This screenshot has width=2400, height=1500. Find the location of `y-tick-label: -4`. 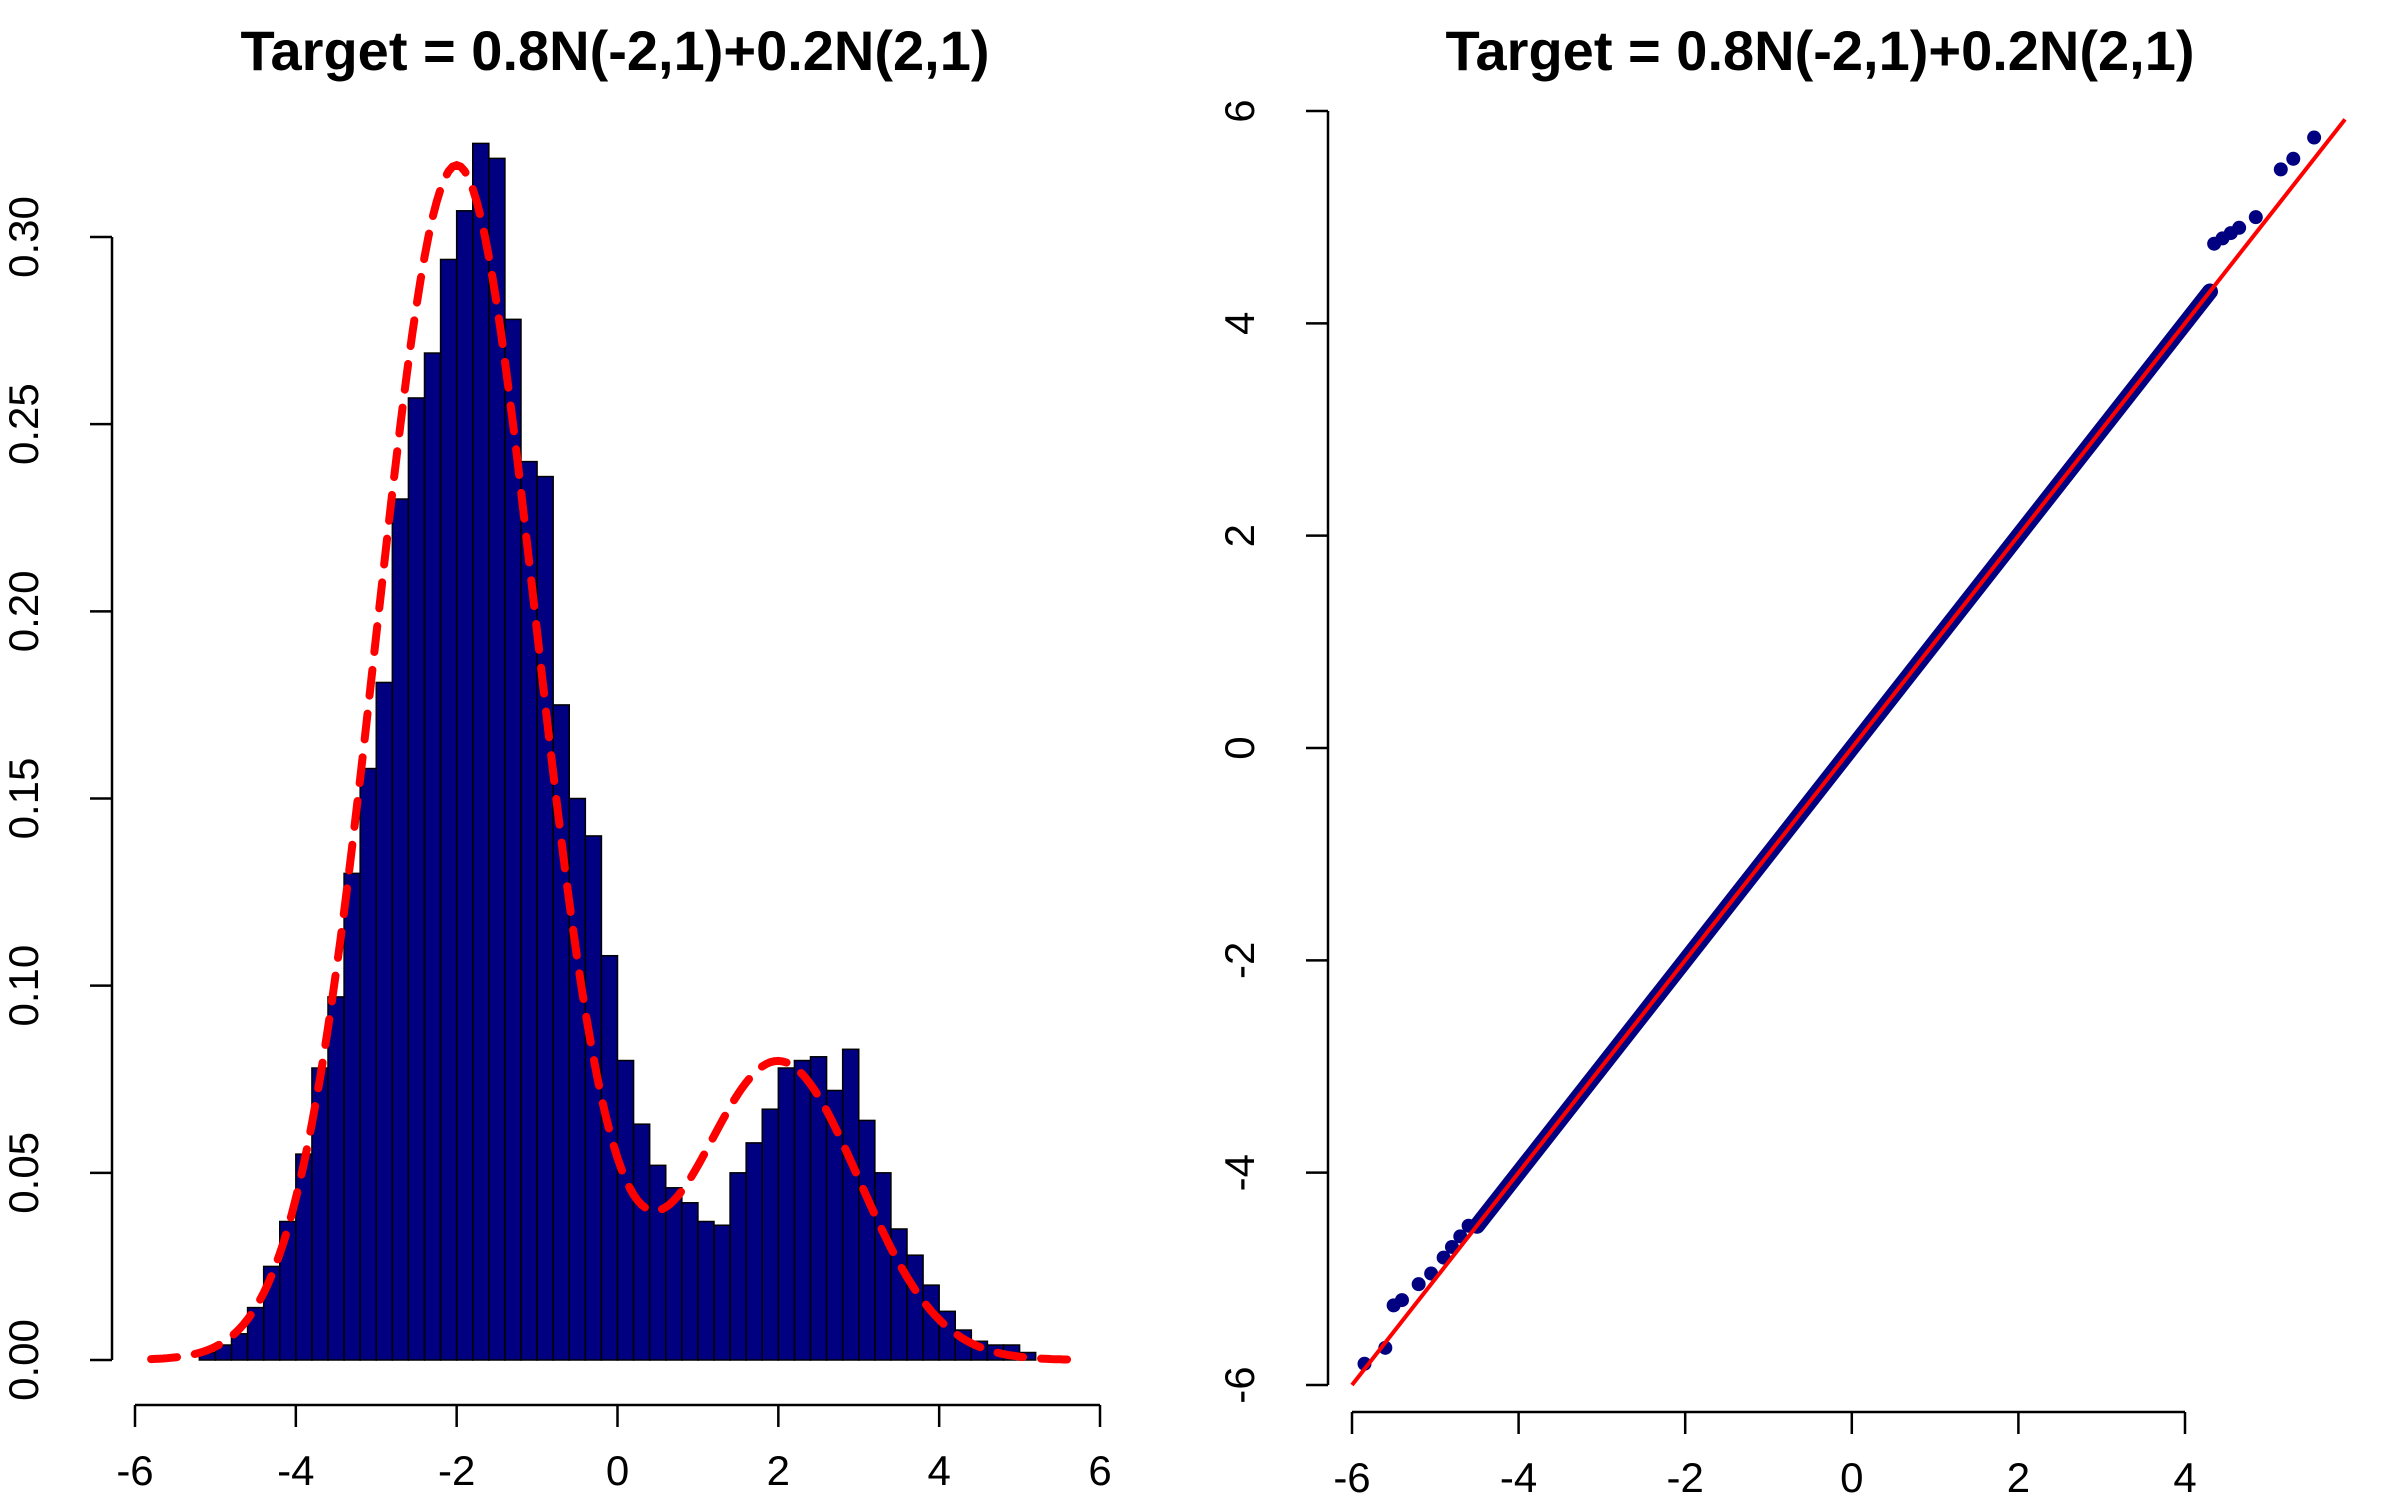

y-tick-label: -4 is located at coordinates (1239, 1172).